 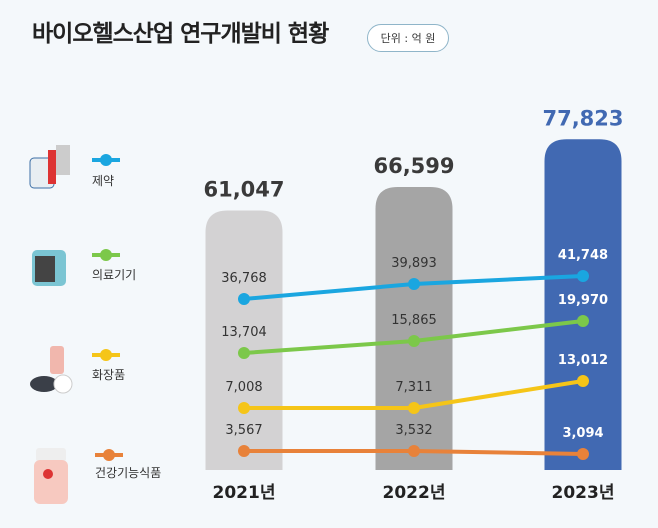 What do you see at coordinates (180, 34) in the screenshot?
I see `page-title: 바이오헬스산업 연구개발비 현황` at bounding box center [180, 34].